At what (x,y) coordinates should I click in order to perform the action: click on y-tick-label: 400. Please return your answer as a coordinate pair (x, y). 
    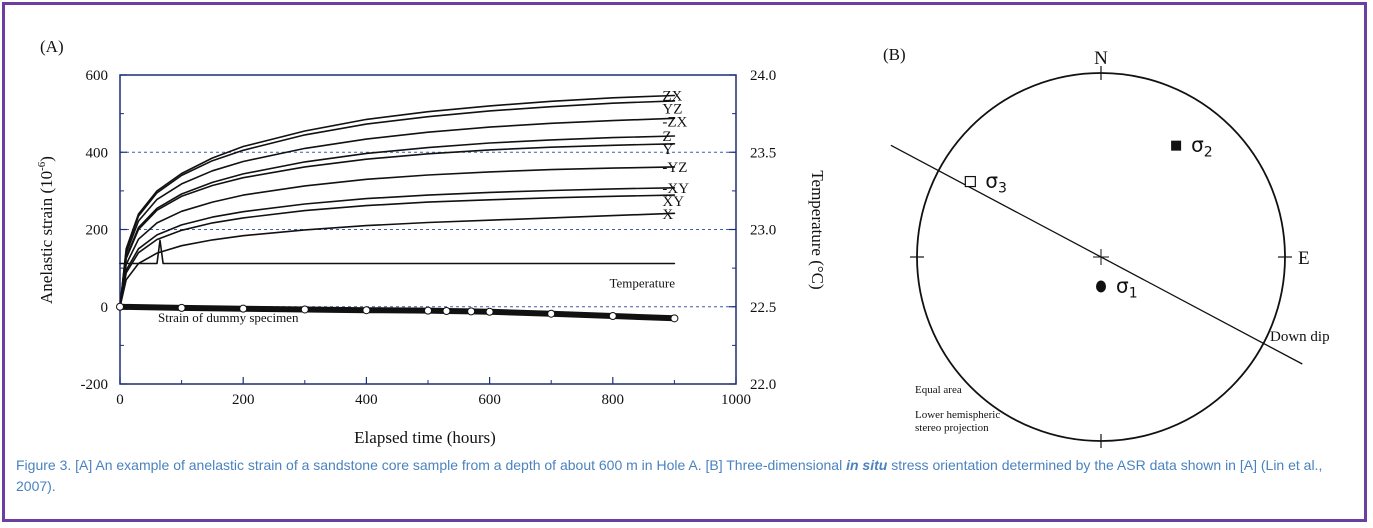
    Looking at the image, I should click on (97, 153).